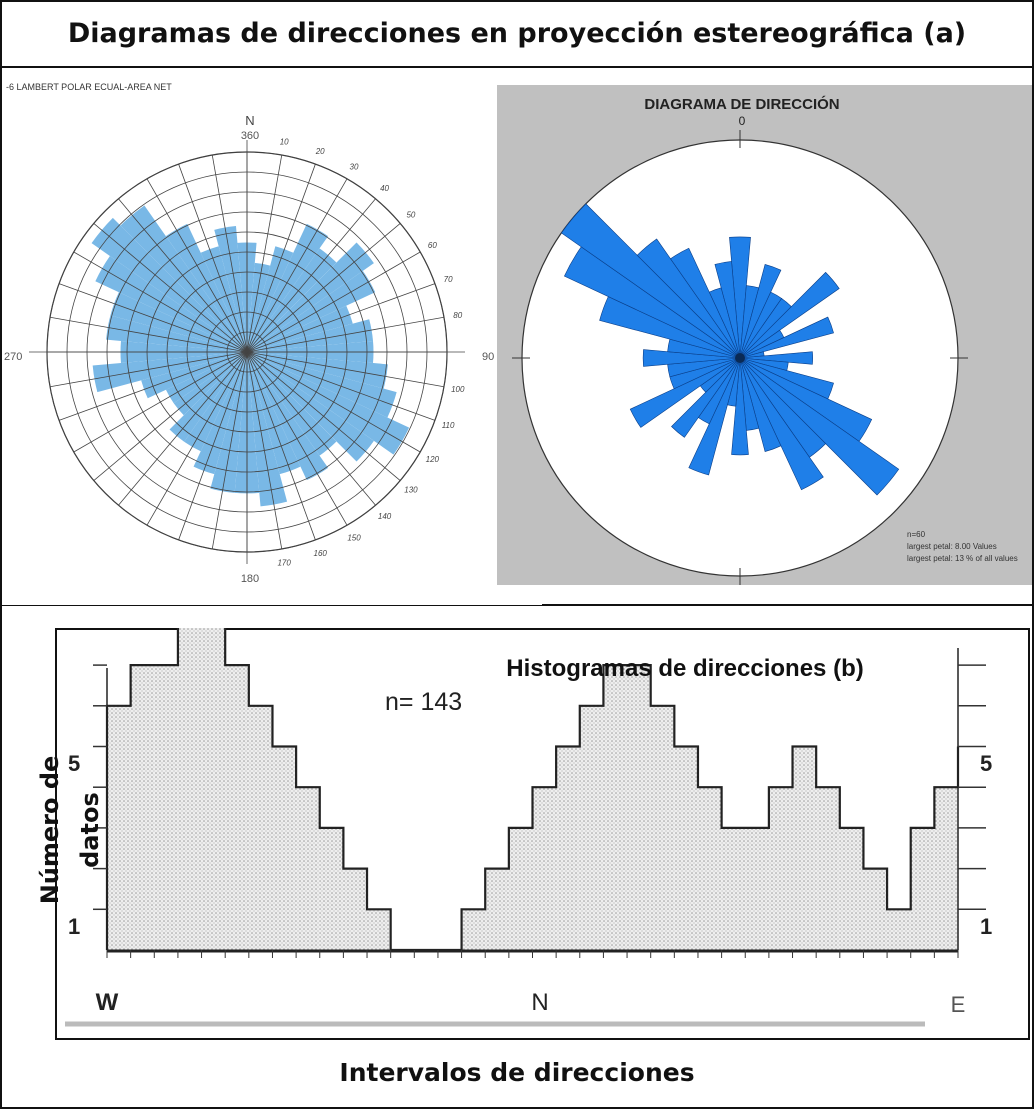 The width and height of the screenshot is (1034, 1109). I want to click on x-label-e: E, so click(958, 1004).